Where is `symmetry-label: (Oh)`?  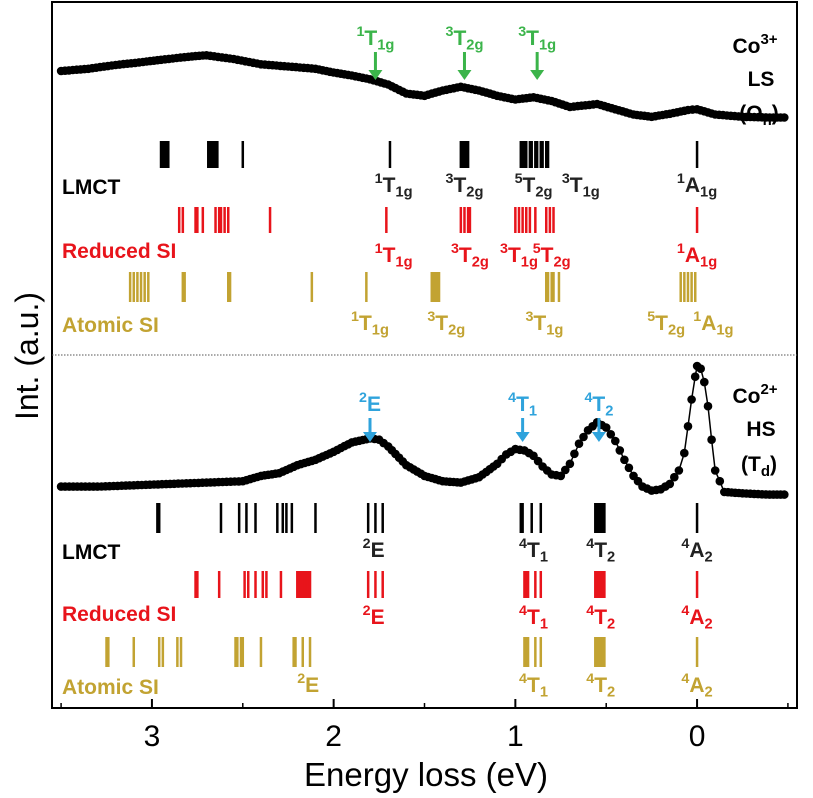 symmetry-label: (Oh) is located at coordinates (759, 115).